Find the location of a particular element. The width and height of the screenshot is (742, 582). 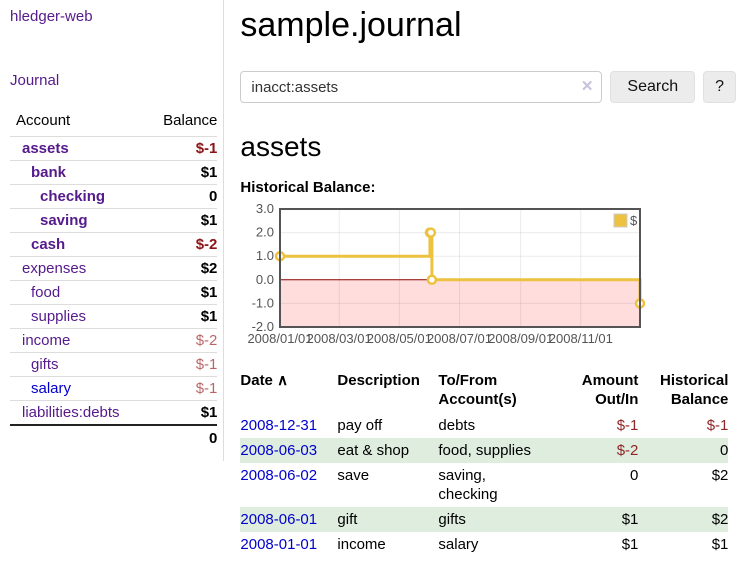

account-balance: $-2 is located at coordinates (206, 244).